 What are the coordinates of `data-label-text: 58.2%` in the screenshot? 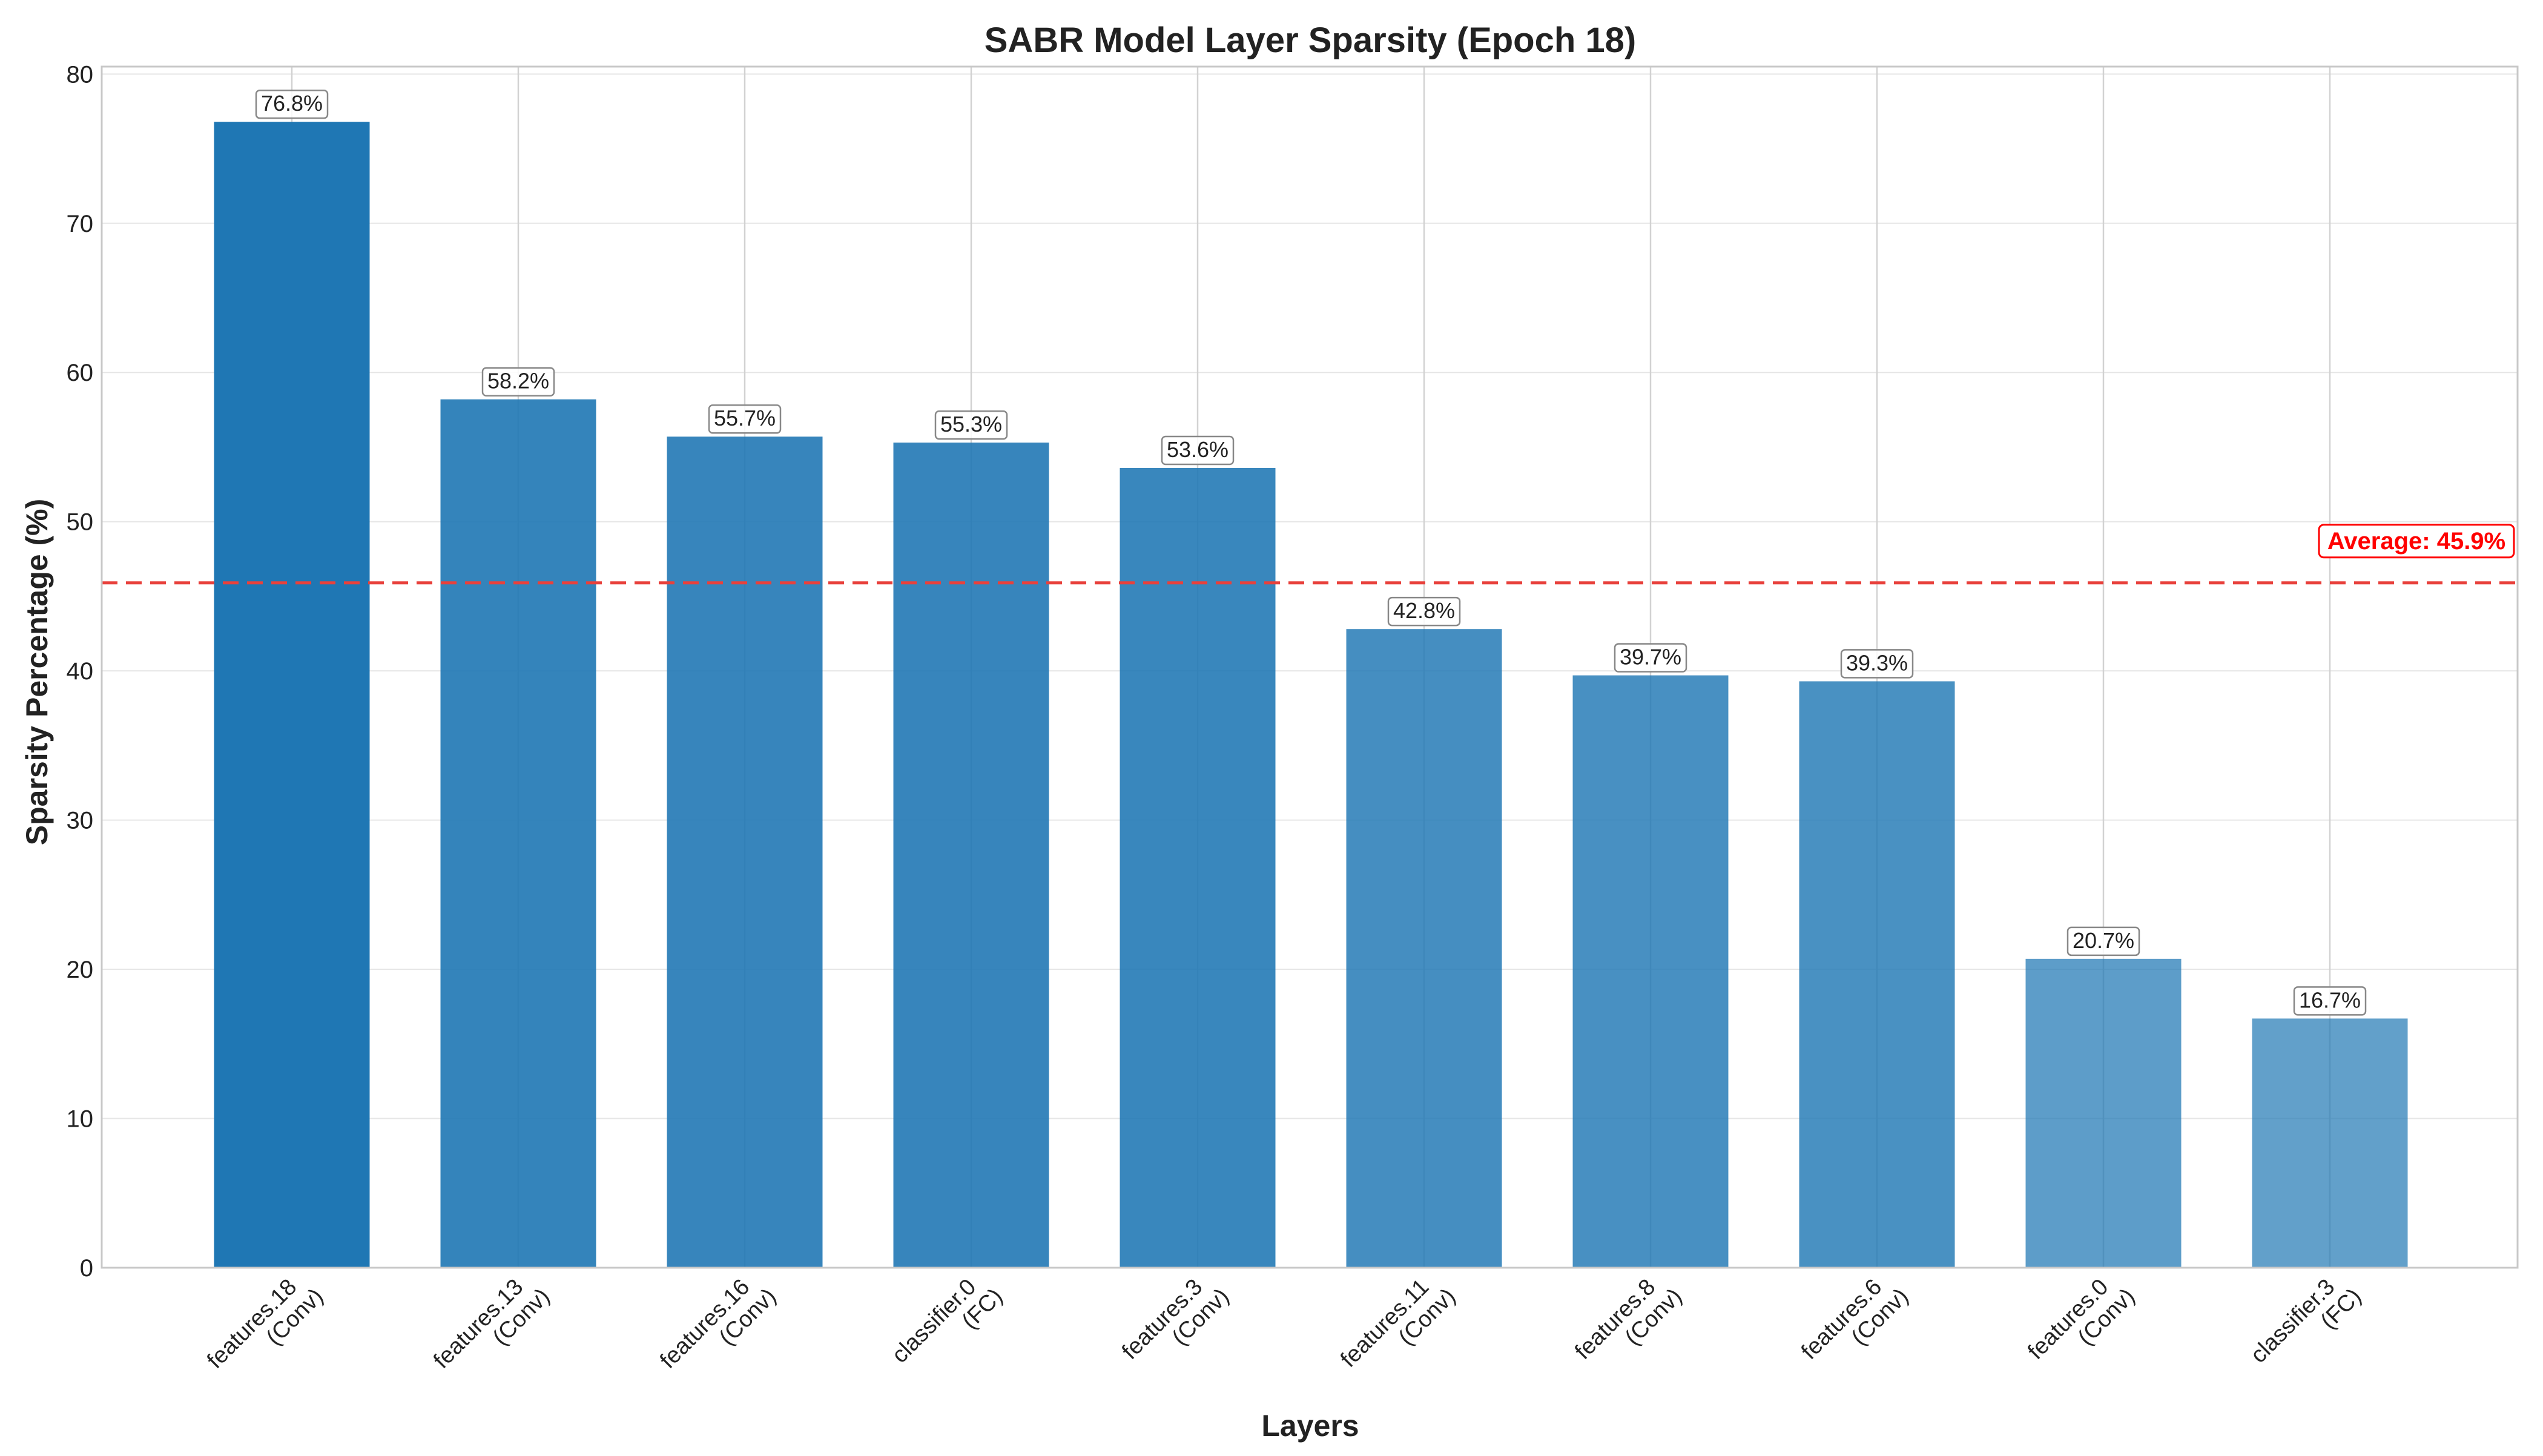 It's located at (518, 381).